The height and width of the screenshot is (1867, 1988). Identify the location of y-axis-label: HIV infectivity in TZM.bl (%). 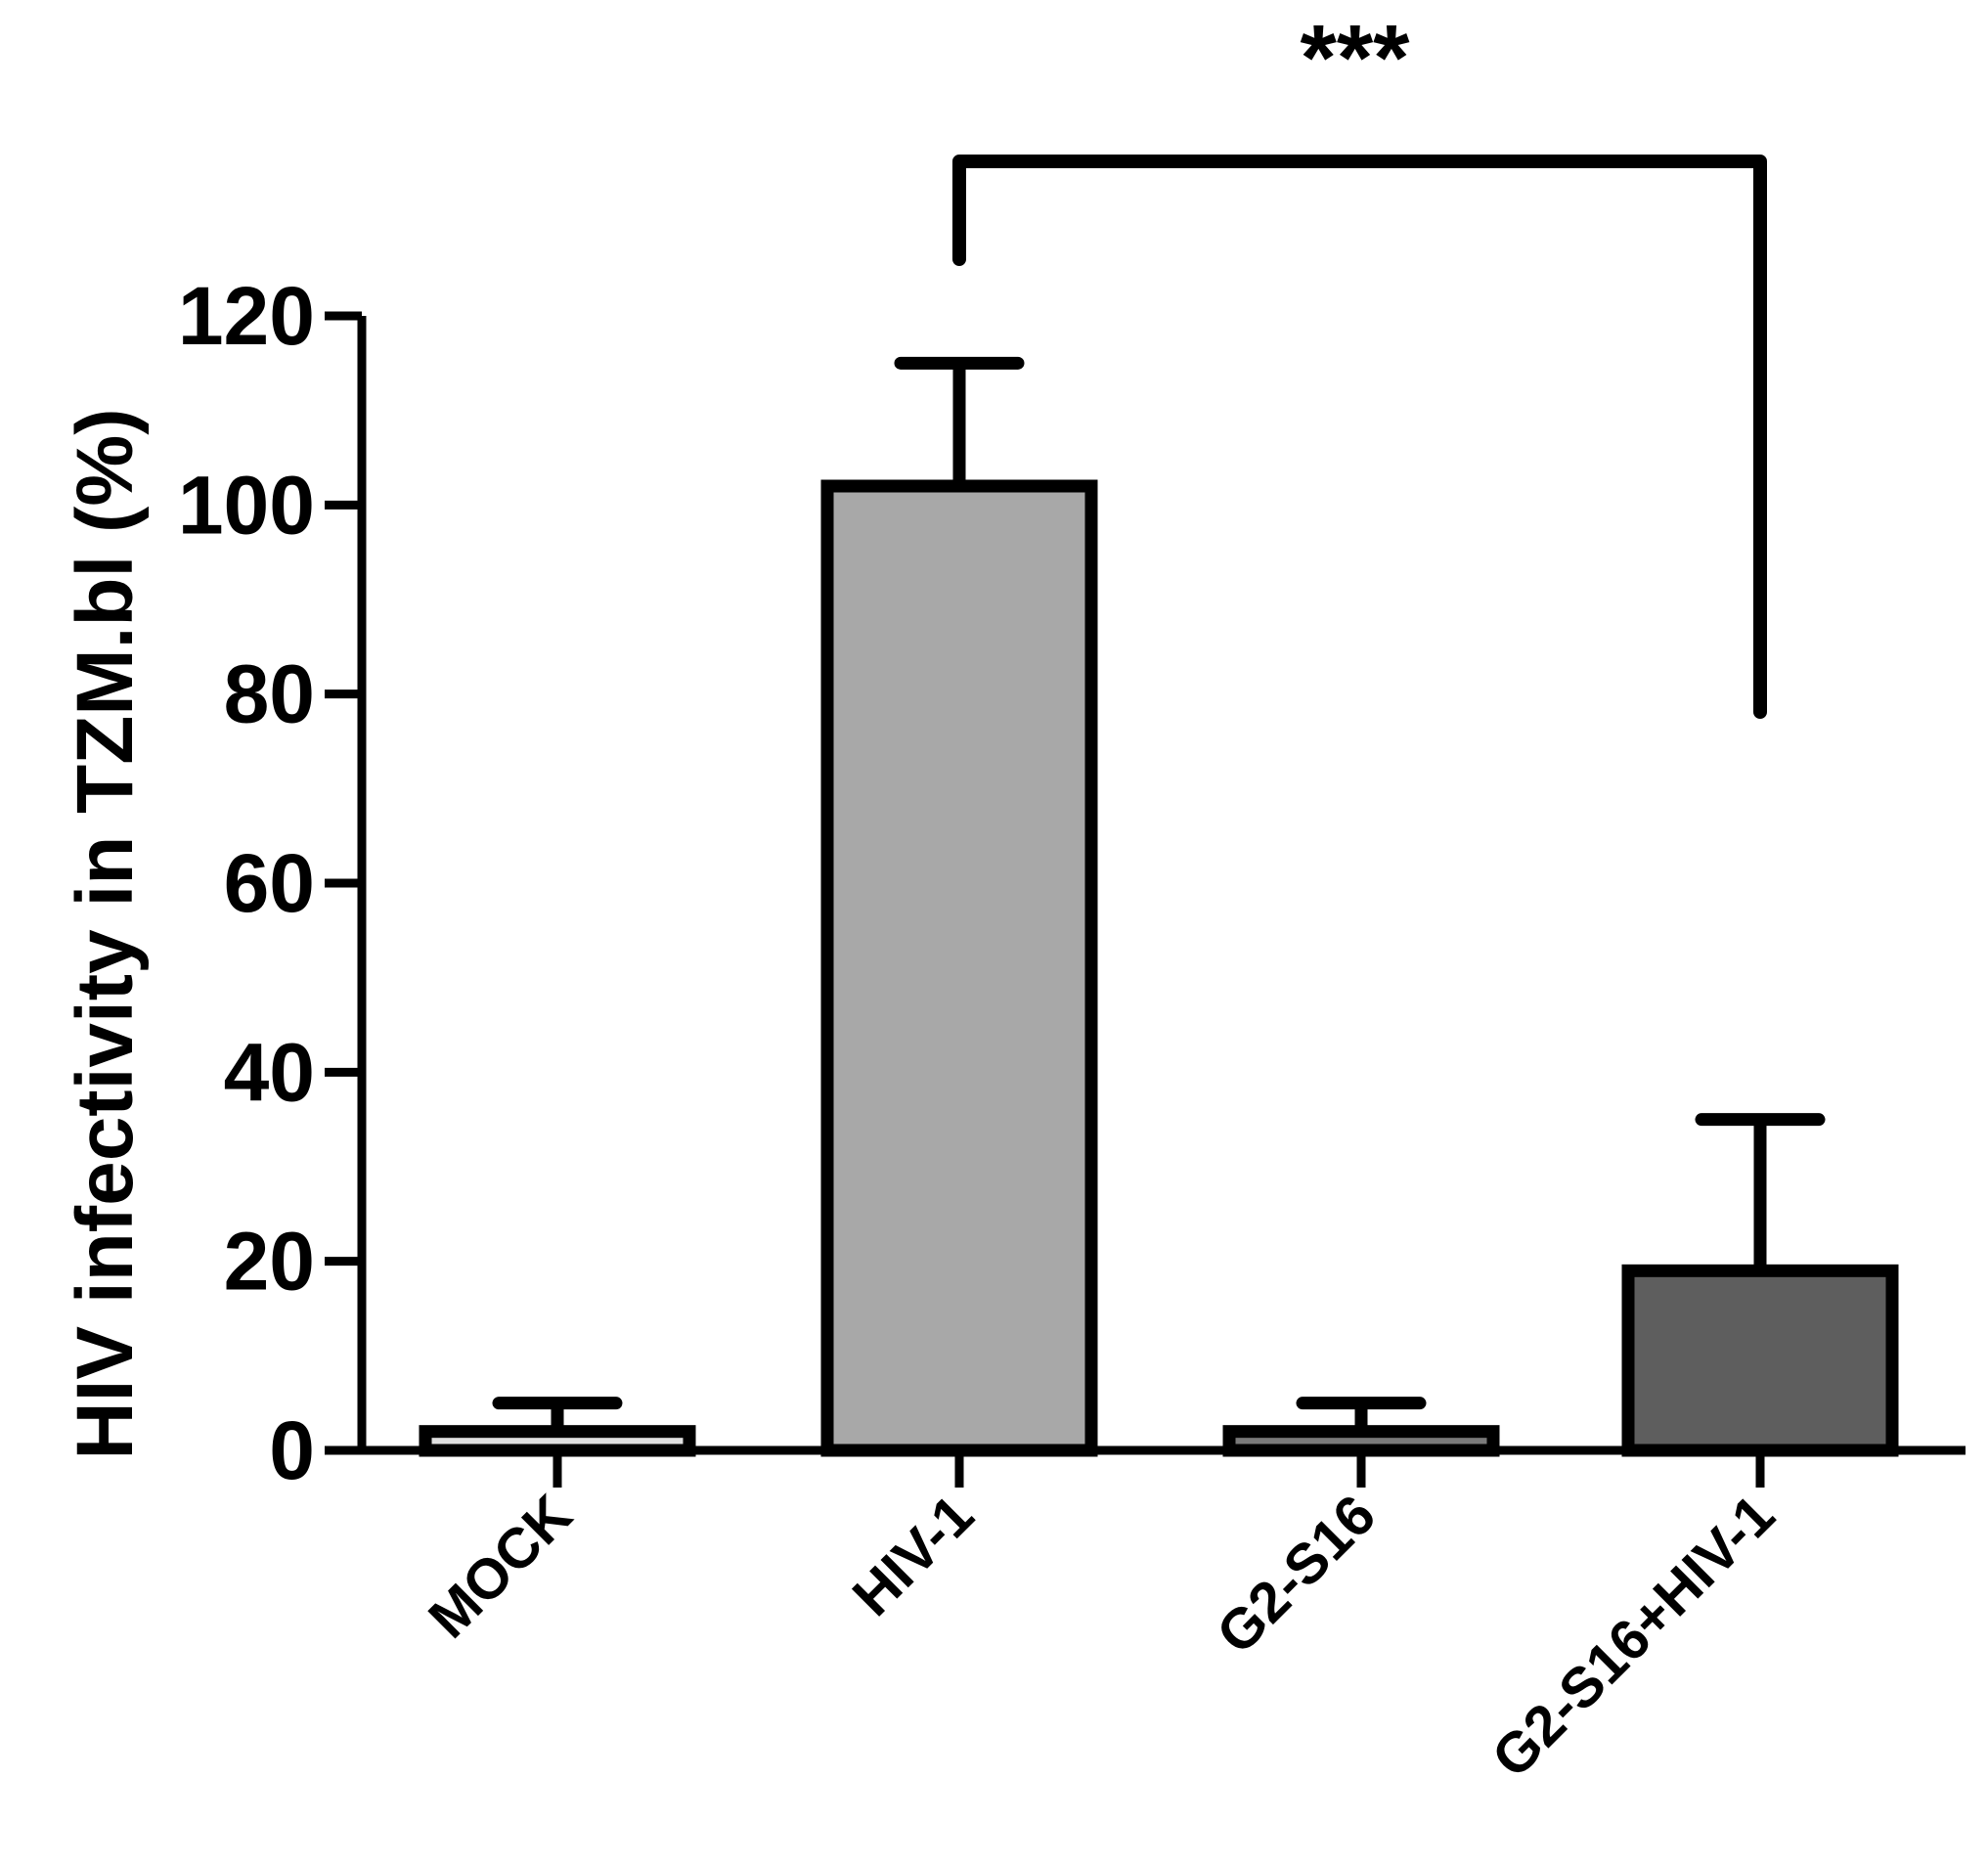
(105, 934).